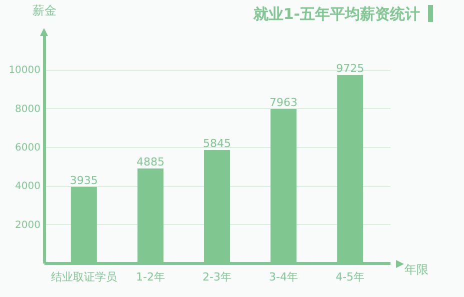 This screenshot has height=297, width=464. What do you see at coordinates (217, 143) in the screenshot?
I see `data-label: 5845` at bounding box center [217, 143].